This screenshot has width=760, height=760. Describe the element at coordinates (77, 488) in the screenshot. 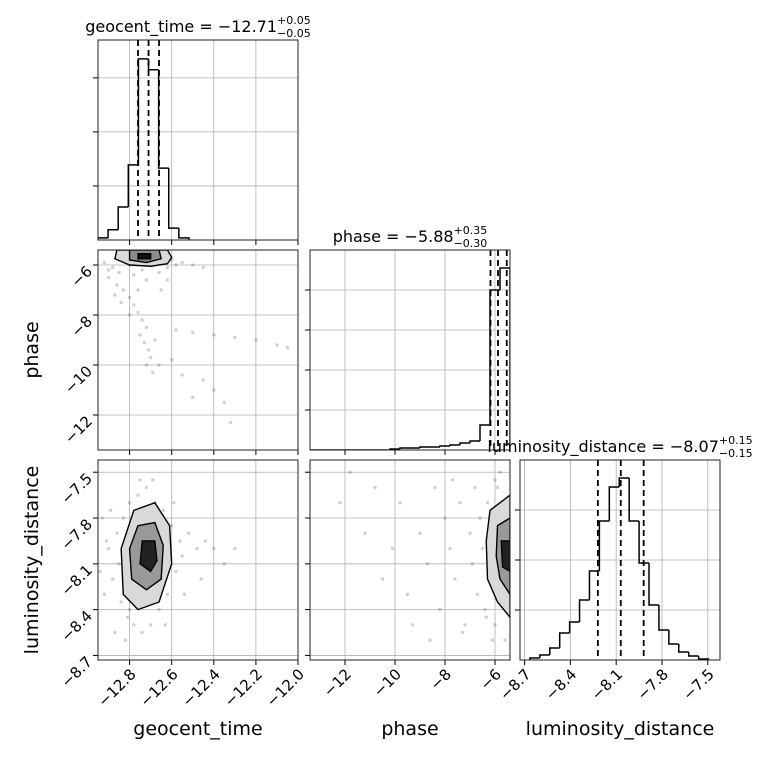

I see `y-tick-label: −7.5` at that location.